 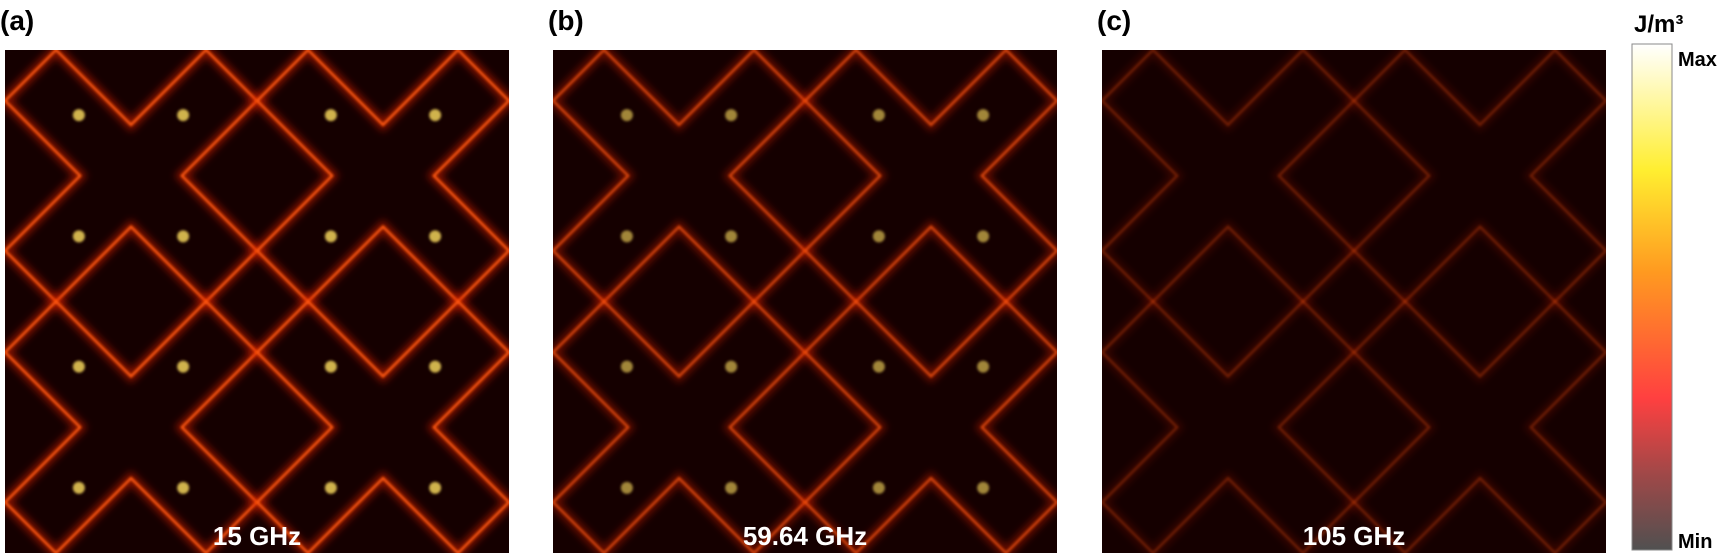 What do you see at coordinates (1354, 536) in the screenshot?
I see `frequency-label: 105 GHz` at bounding box center [1354, 536].